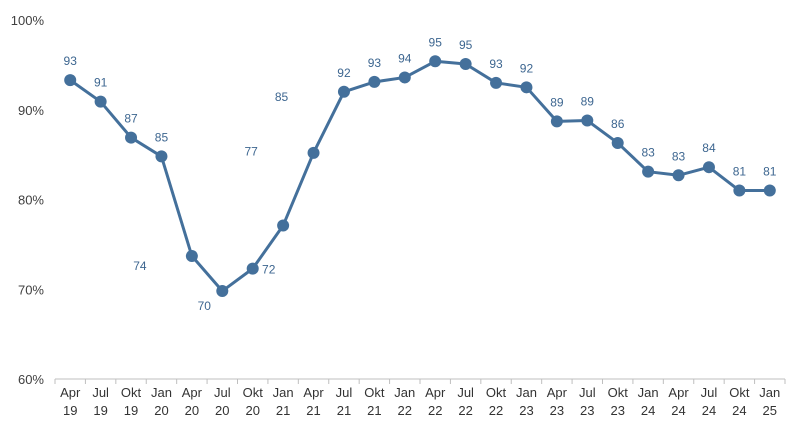  Describe the element at coordinates (31, 379) in the screenshot. I see `y-tick-label: 60%` at that location.